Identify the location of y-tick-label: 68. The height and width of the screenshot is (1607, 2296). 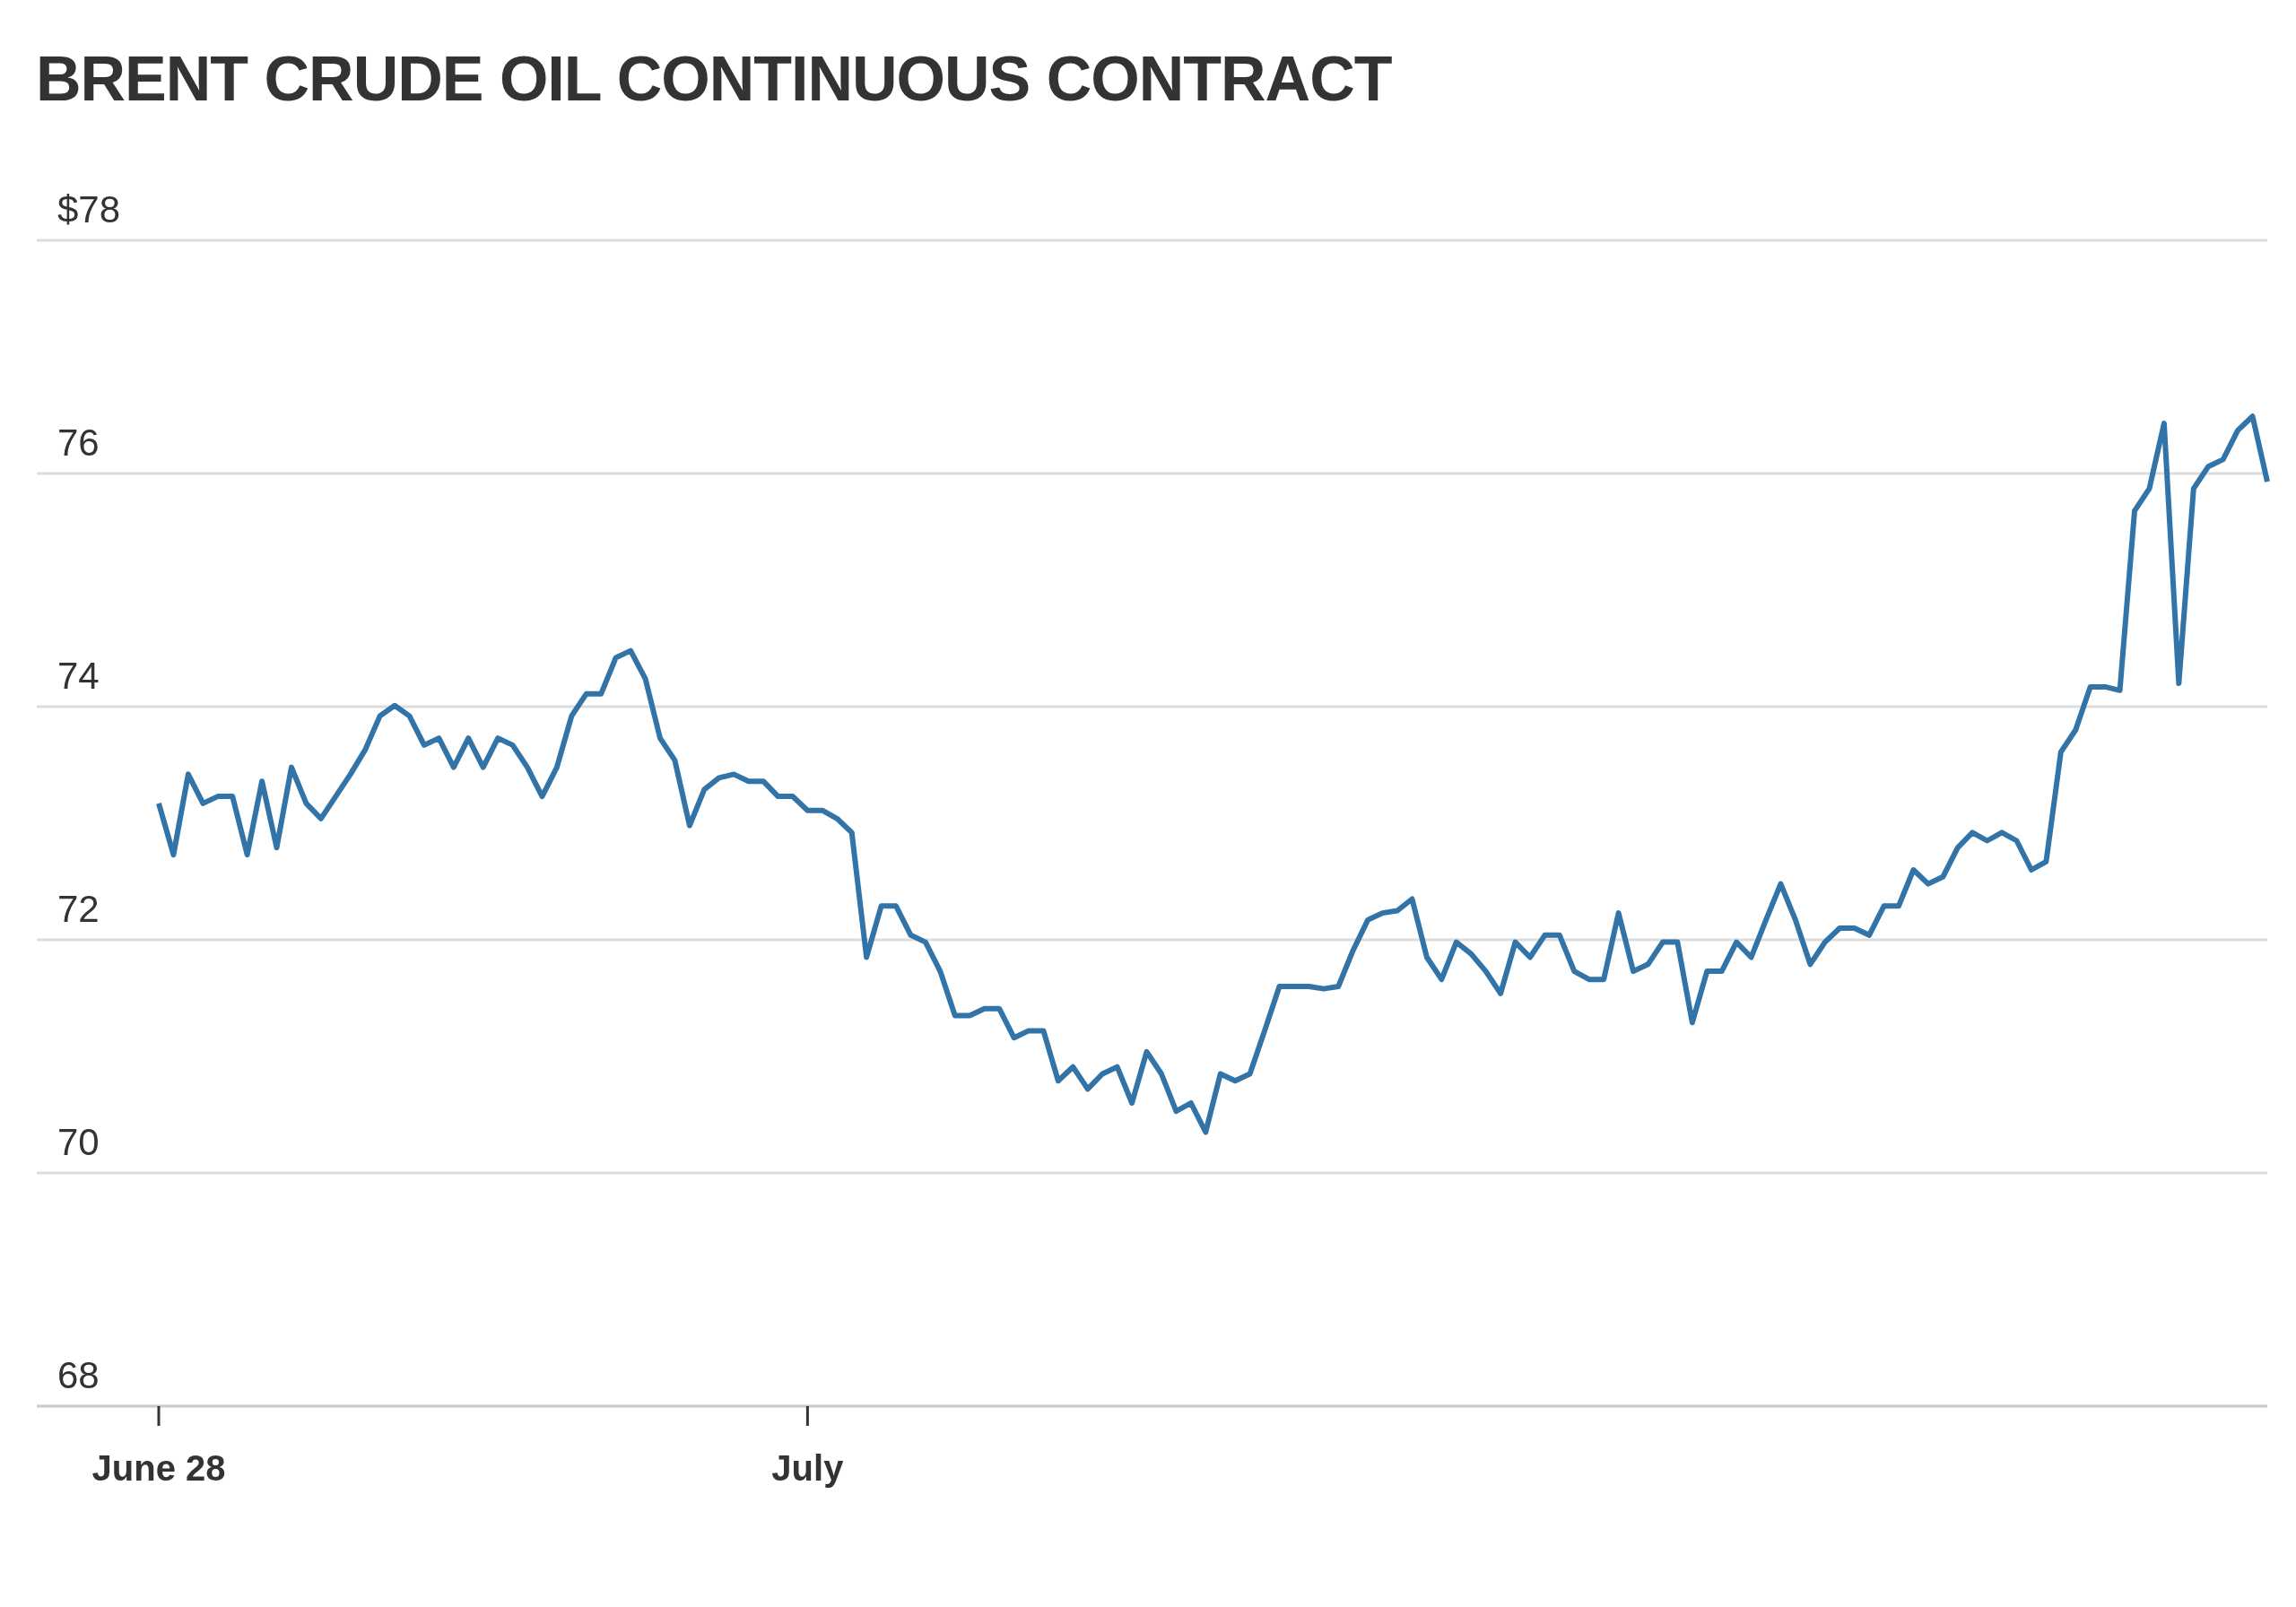
(78, 1375).